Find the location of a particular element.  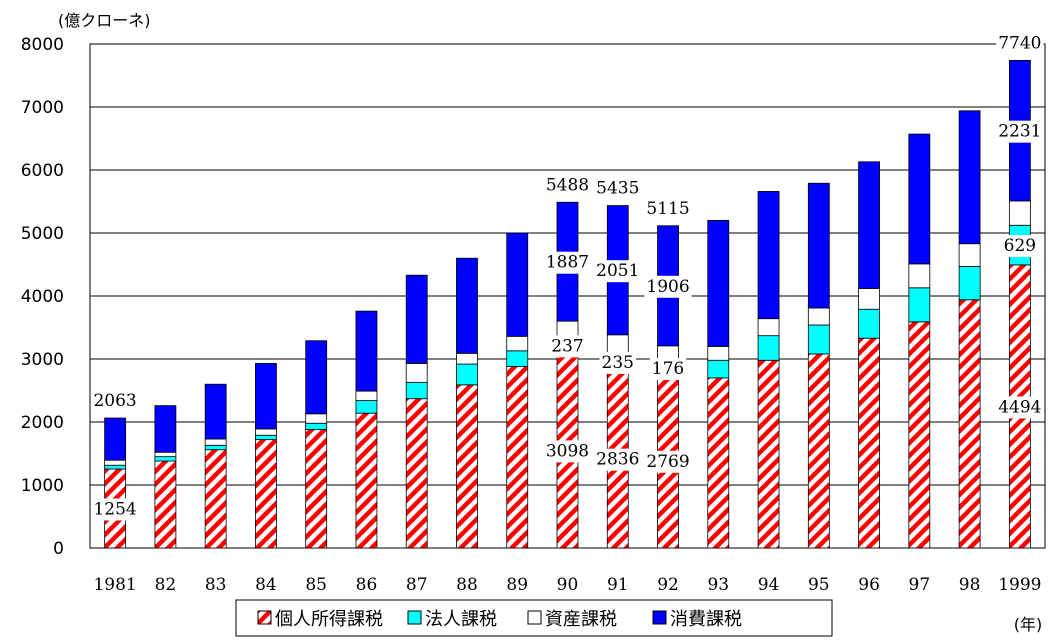

x-tick-label: 1981 is located at coordinates (114, 585).